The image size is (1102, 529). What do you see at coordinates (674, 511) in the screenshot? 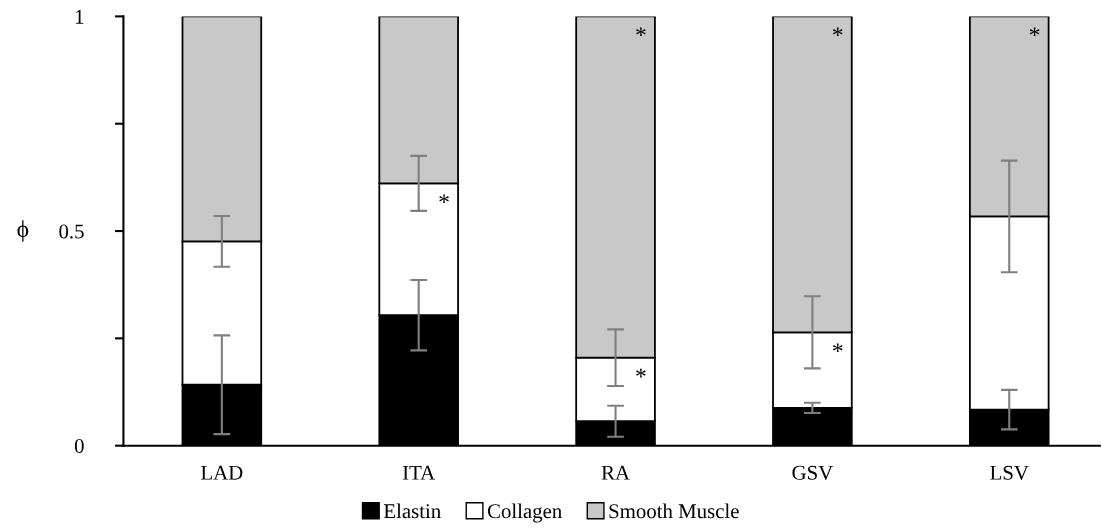
I see `legend-label: Smooth Muscle` at bounding box center [674, 511].